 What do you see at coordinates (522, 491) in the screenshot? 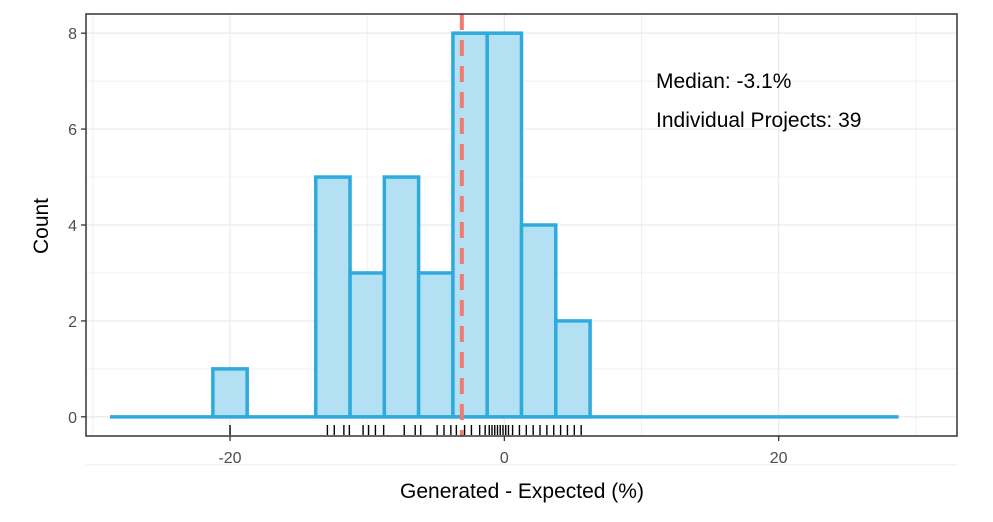
I see `x-axis-title: Generated - Expected (%)` at bounding box center [522, 491].